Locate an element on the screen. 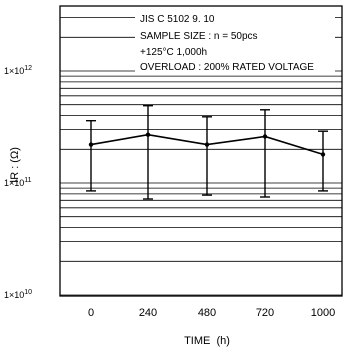  note-line-3: +125°C 1,000h is located at coordinates (173, 52).